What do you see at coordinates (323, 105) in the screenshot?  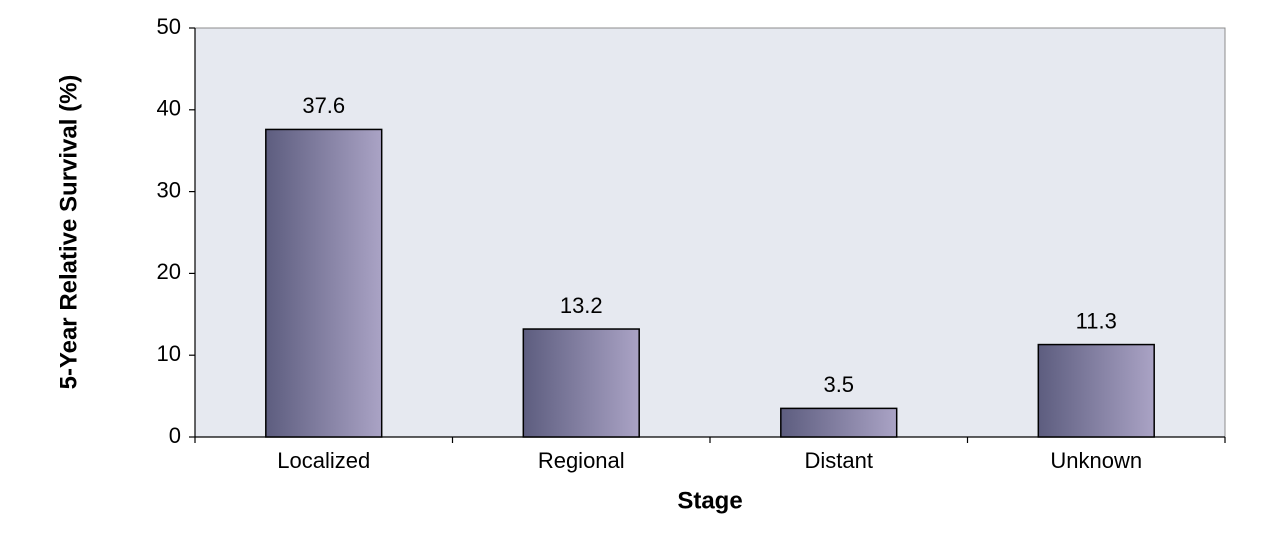 I see `value-label: 37.6` at bounding box center [323, 105].